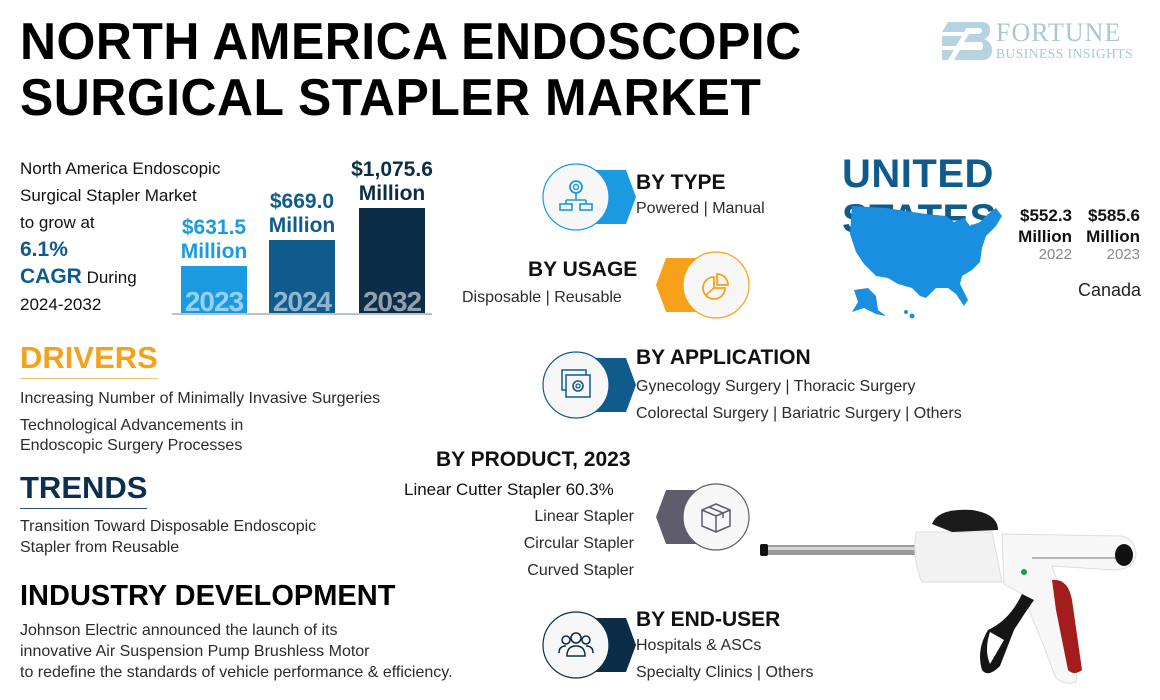  Describe the element at coordinates (61, 304) in the screenshot. I see `forecast-period: 2024-2032` at that location.